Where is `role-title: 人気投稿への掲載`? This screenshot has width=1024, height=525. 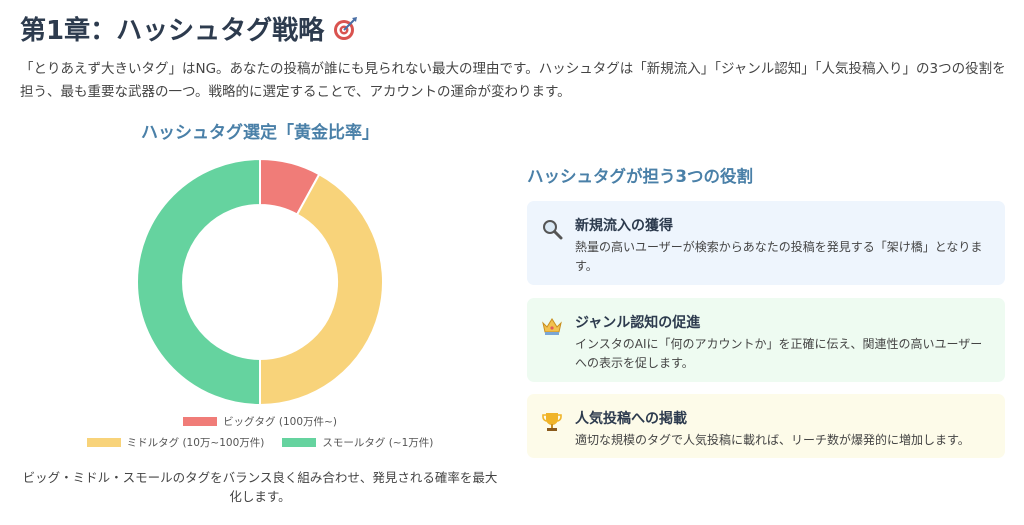 role-title: 人気投稿への掲載 is located at coordinates (631, 419).